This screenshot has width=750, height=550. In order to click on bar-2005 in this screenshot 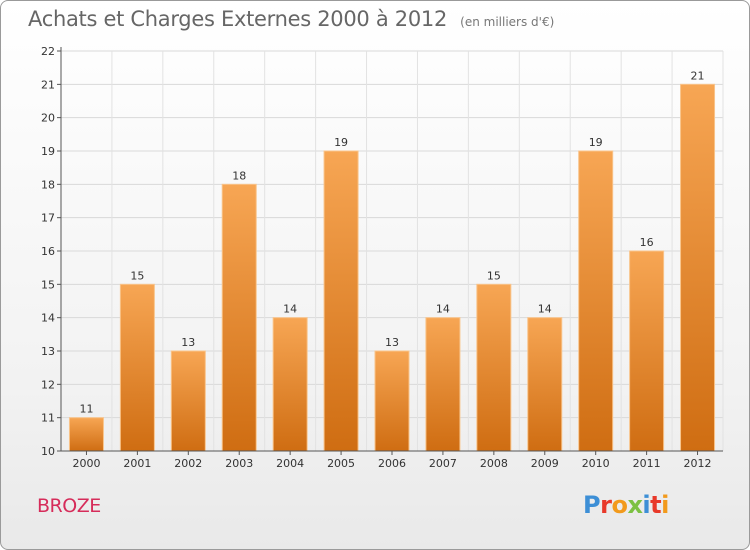, I will do `click(341, 301)`.